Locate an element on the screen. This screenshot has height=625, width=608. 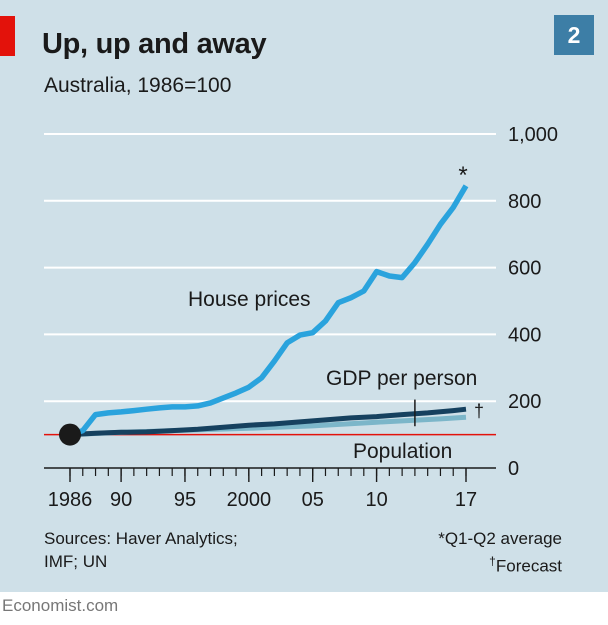
chart-title: Up, up and away is located at coordinates (154, 44).